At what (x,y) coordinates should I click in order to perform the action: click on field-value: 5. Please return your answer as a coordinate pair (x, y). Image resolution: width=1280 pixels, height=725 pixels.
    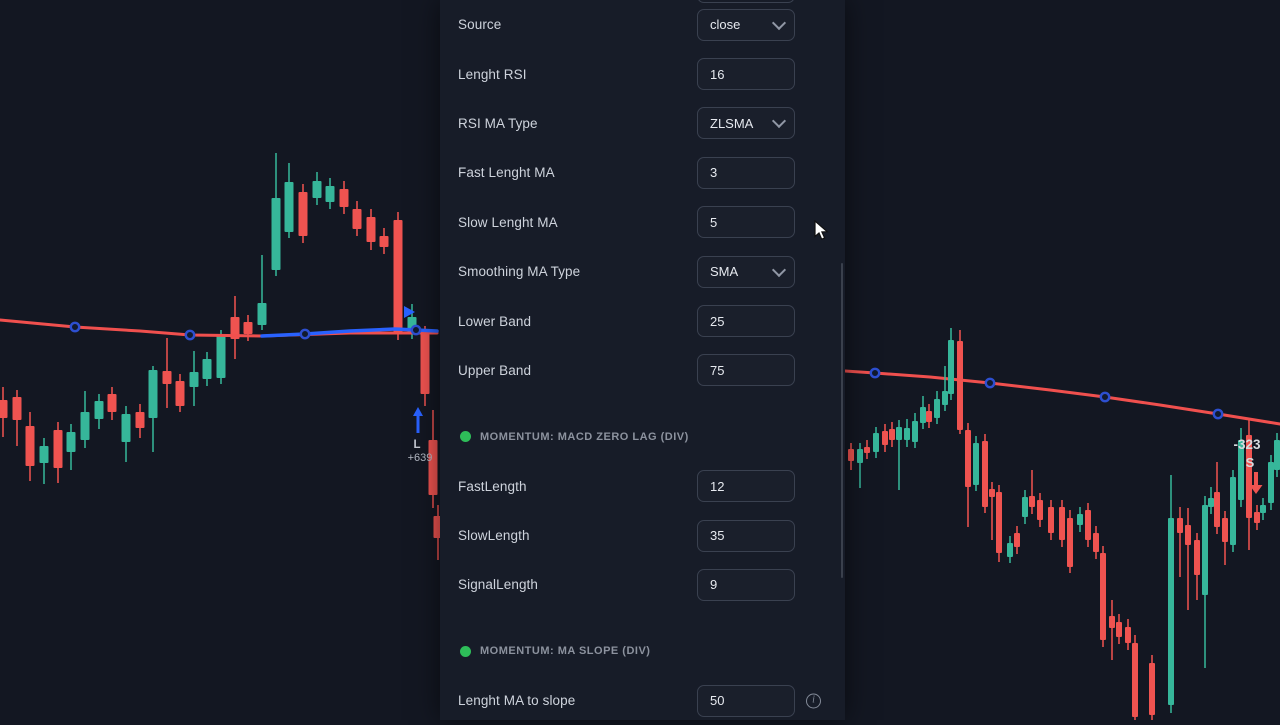
    Looking at the image, I should click on (714, 222).